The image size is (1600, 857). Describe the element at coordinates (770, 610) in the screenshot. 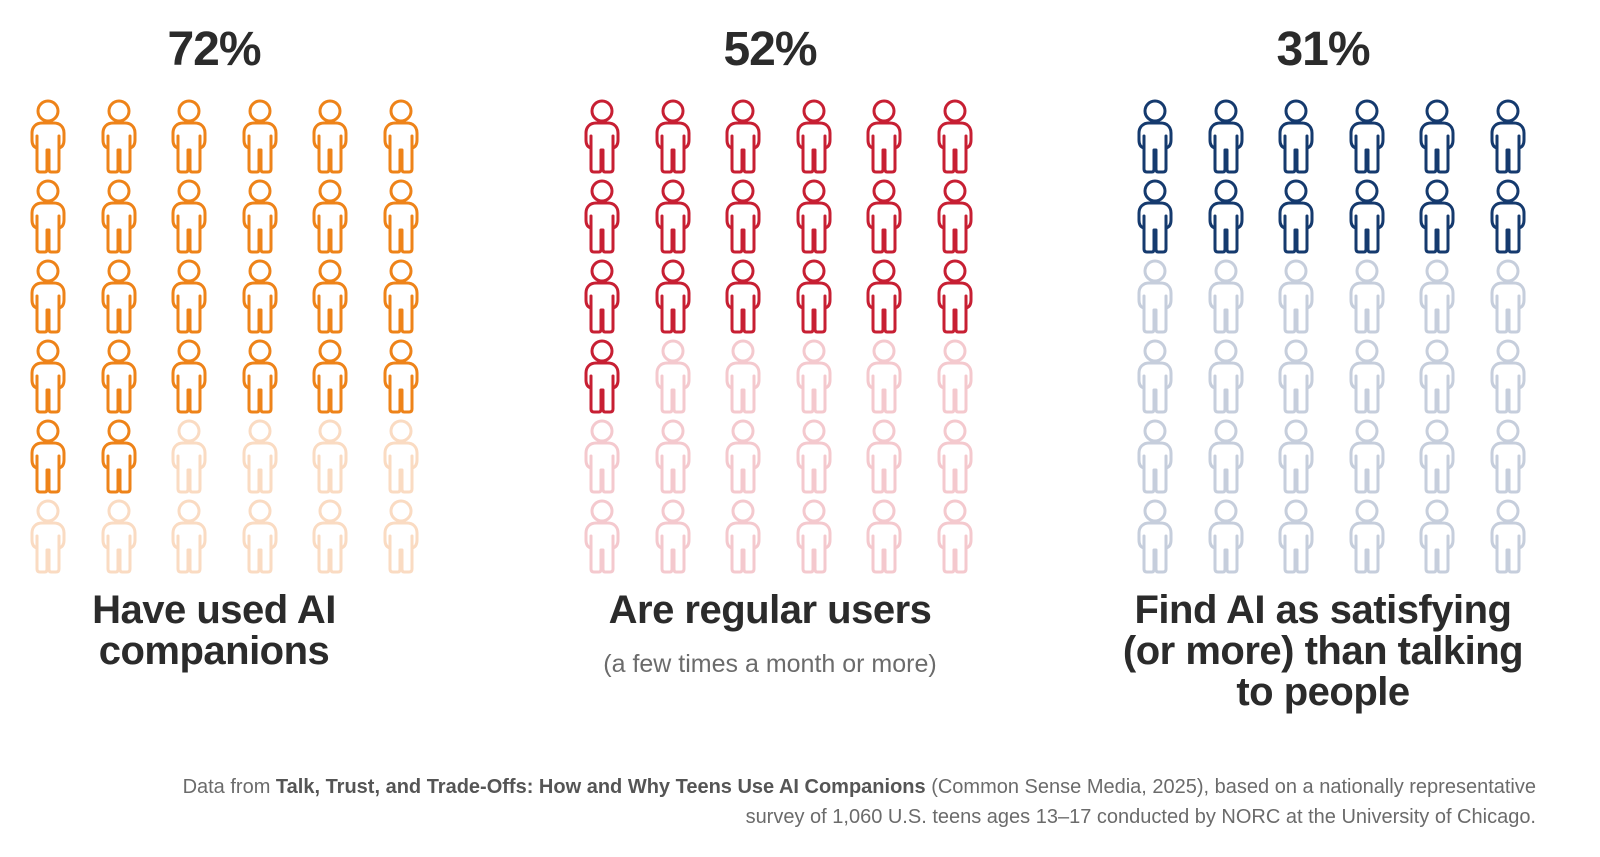

I see `panel-label: Are regular users` at that location.